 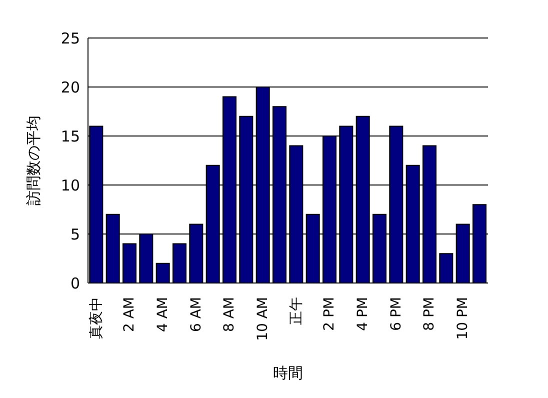 What do you see at coordinates (396, 314) in the screenshot?
I see `x-tick-label: 6 PM` at bounding box center [396, 314].